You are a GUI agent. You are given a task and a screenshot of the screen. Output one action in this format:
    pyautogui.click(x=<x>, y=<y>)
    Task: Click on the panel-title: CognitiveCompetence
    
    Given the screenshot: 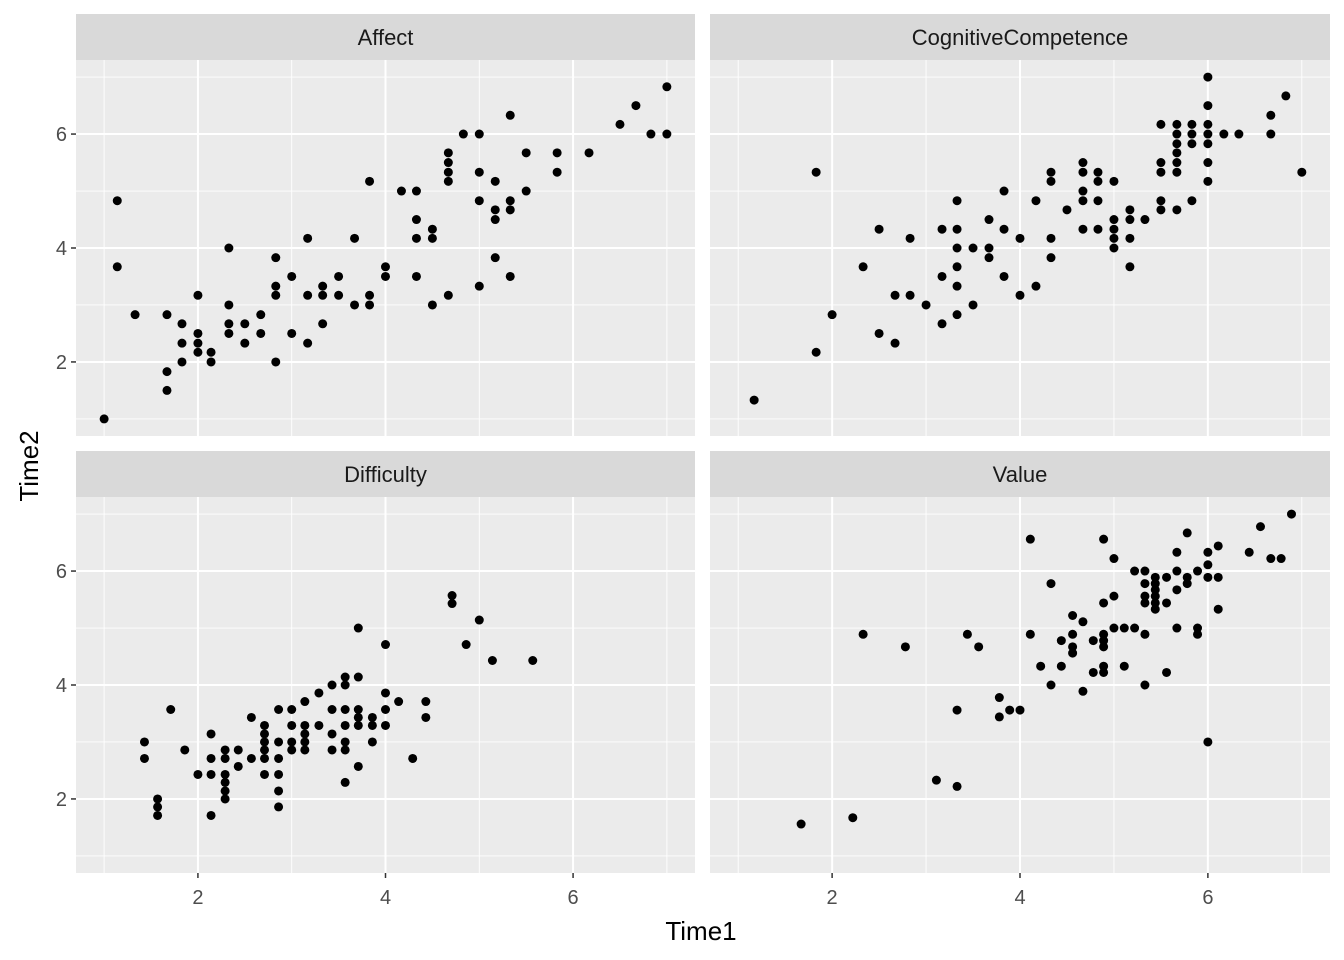 What is the action you would take?
    pyautogui.click(x=1020, y=37)
    